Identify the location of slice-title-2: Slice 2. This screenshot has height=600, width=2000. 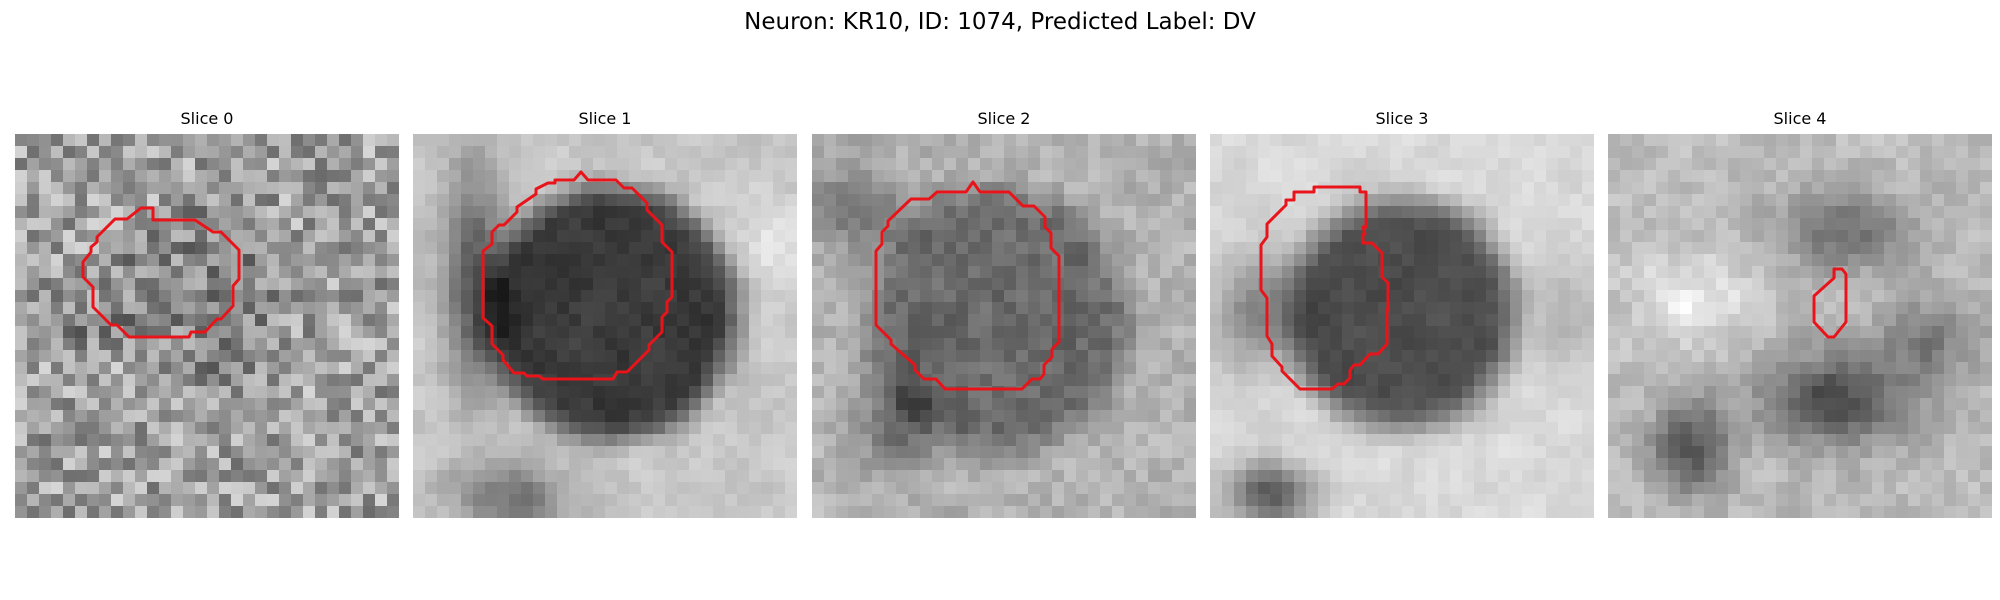
(1004, 118).